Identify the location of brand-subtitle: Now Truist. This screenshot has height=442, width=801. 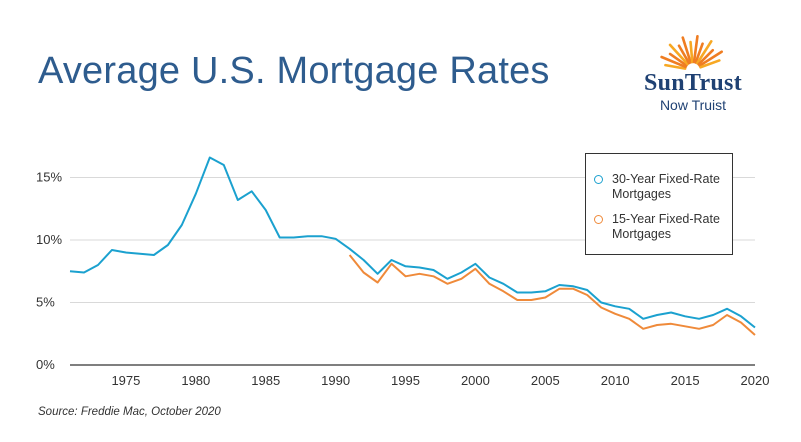
(693, 105).